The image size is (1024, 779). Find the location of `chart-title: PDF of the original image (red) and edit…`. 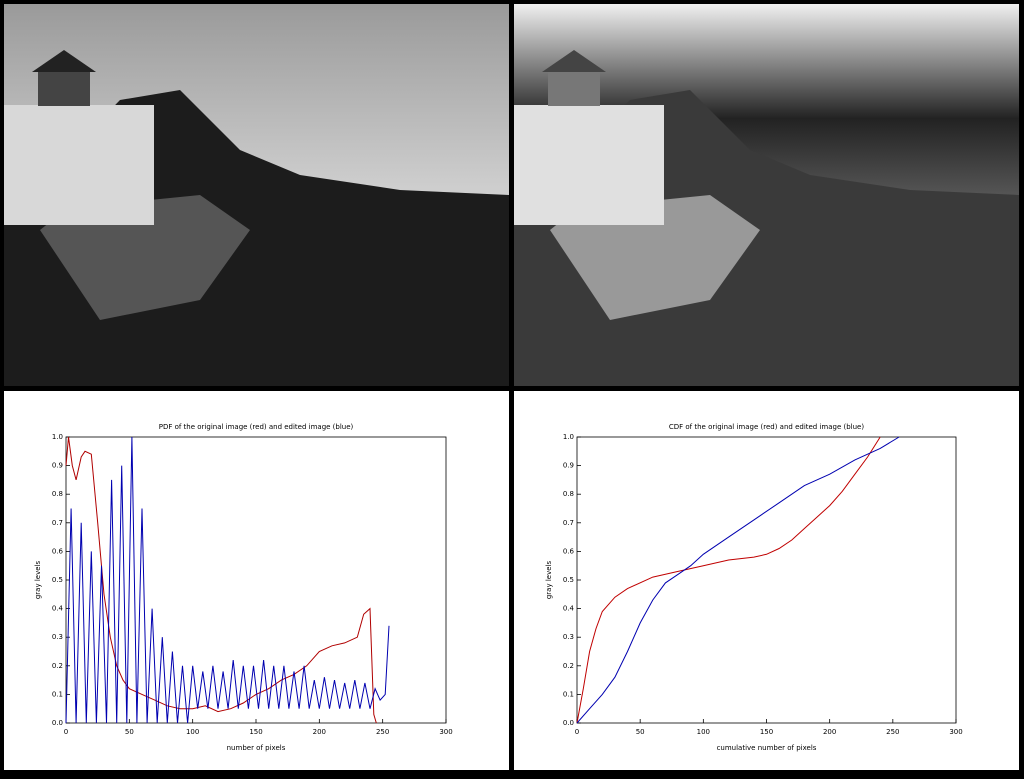

chart-title: PDF of the original image (red) and edit… is located at coordinates (256, 427).